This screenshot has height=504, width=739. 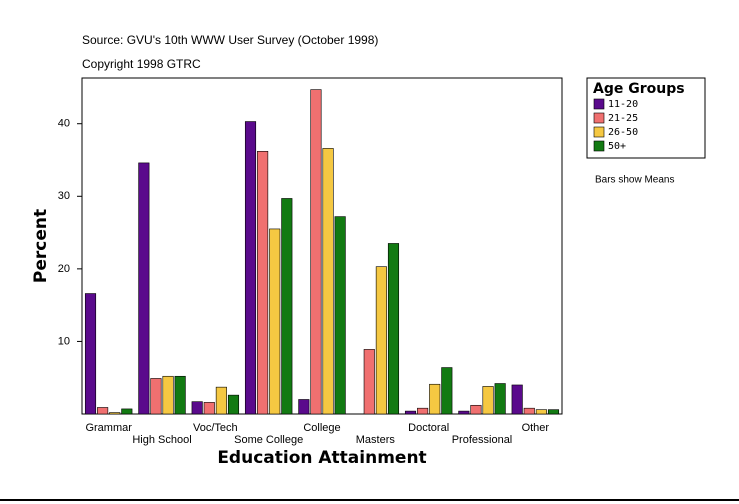 I want to click on legend-box, so click(x=646, y=118).